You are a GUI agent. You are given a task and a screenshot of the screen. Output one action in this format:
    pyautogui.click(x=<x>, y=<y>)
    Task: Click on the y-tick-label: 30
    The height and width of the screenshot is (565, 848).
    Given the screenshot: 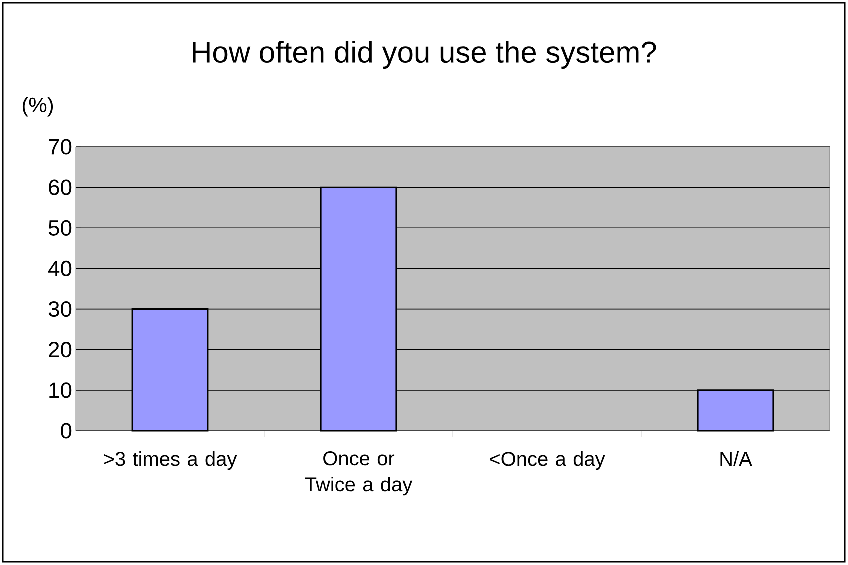 What is the action you would take?
    pyautogui.click(x=60, y=309)
    